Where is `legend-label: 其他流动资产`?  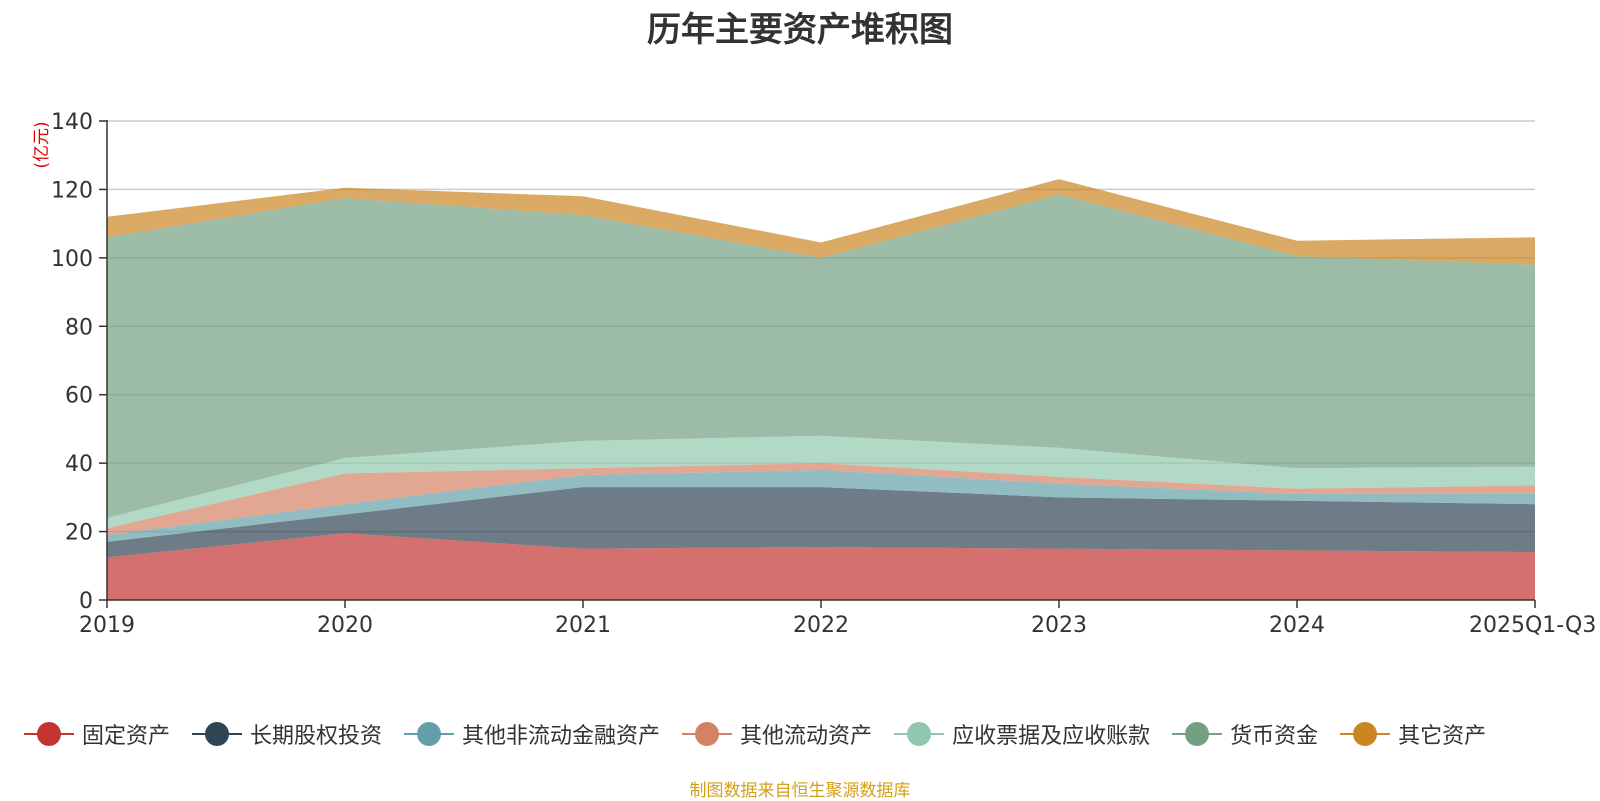
legend-label: 其他流动资产 is located at coordinates (806, 736).